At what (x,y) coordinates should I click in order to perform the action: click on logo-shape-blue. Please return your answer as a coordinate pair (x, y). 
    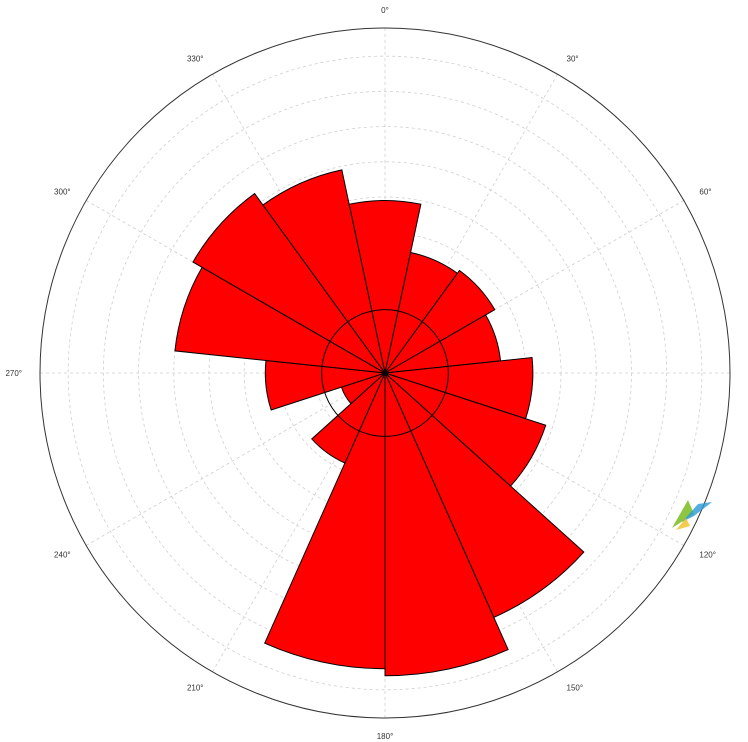
    Looking at the image, I should click on (697, 512).